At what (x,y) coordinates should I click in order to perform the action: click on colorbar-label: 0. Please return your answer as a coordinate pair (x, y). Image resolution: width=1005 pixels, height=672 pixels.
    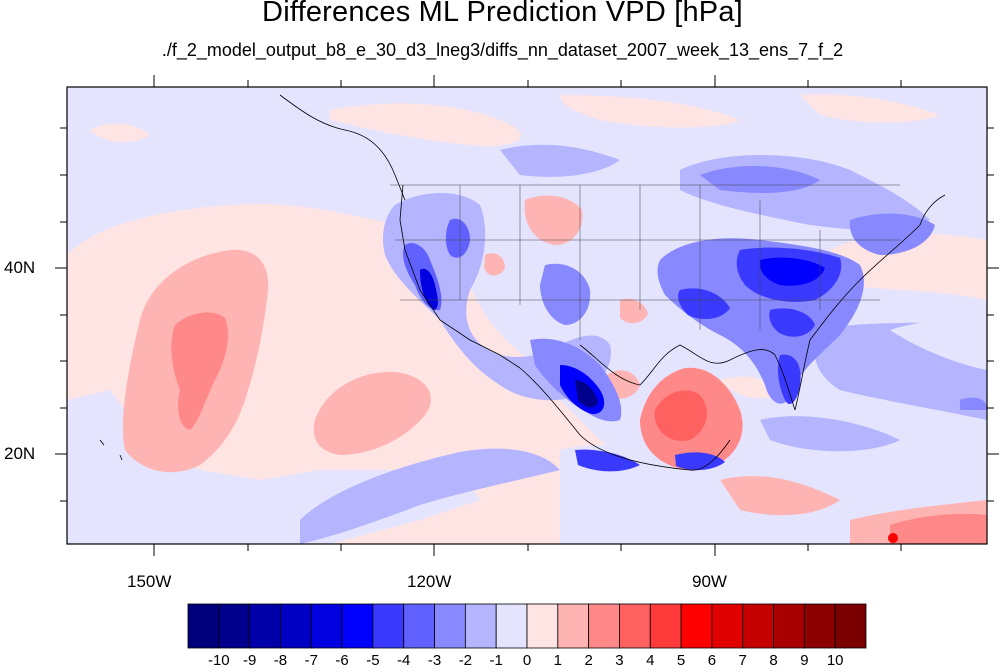
    Looking at the image, I should click on (527, 660).